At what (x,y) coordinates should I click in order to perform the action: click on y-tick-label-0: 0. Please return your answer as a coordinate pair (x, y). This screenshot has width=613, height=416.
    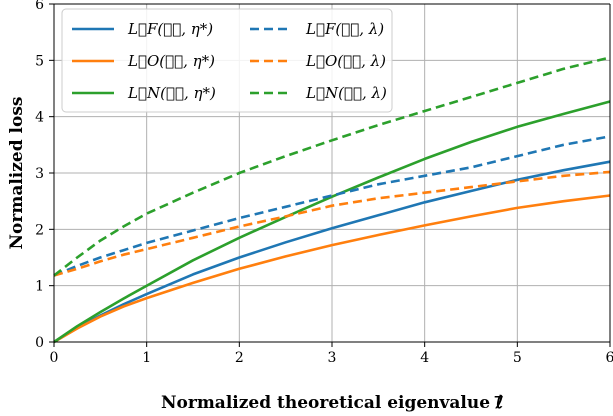
    Looking at the image, I should click on (39, 343).